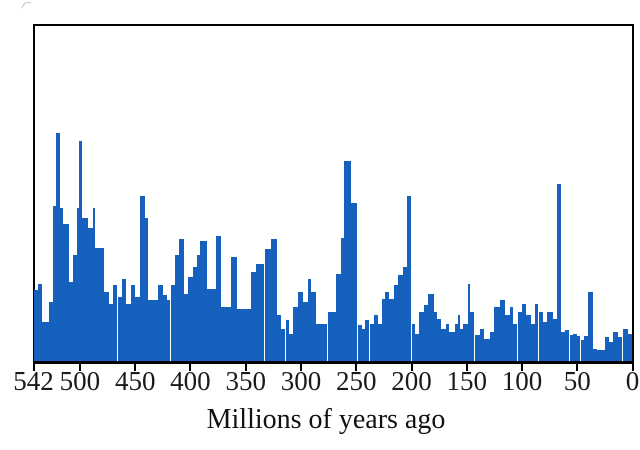 The height and width of the screenshot is (450, 640). Describe the element at coordinates (577, 381) in the screenshot. I see `x-tick-label: 50` at that location.